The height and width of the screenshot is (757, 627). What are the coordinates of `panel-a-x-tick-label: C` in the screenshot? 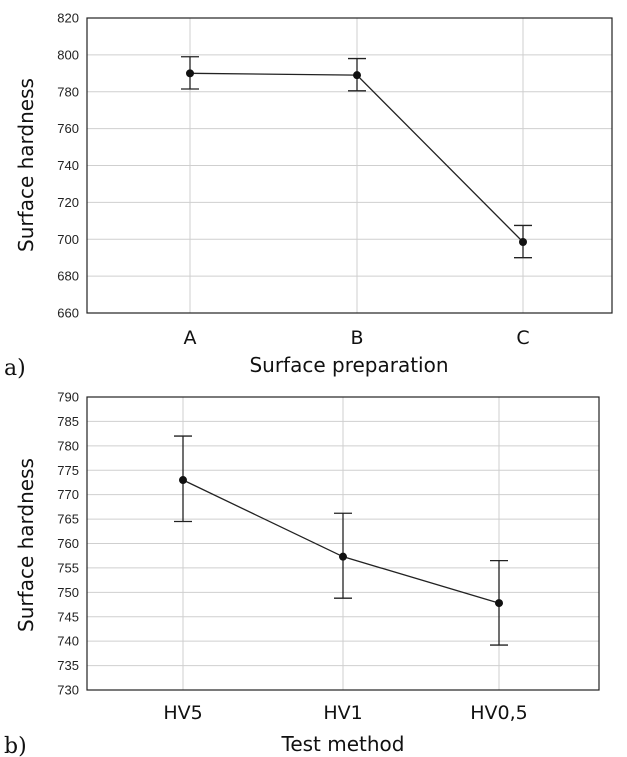 It's located at (522, 338).